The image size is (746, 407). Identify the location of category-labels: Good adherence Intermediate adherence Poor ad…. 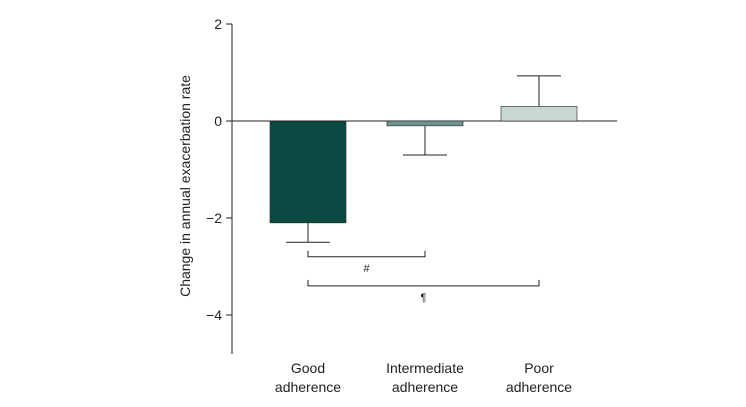
(423, 377).